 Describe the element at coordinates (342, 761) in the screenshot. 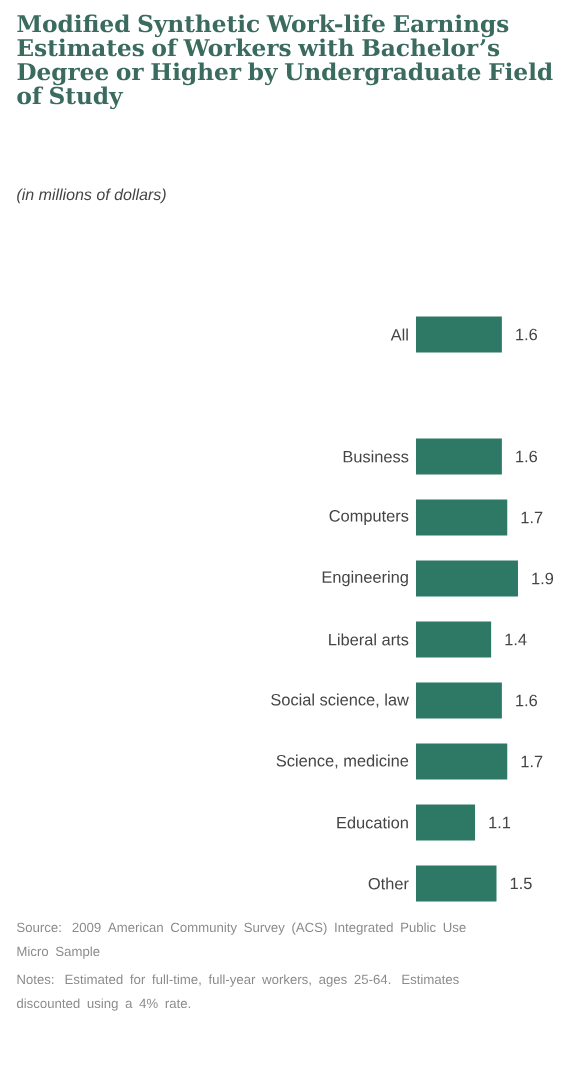

I see `y-tick-label: Science, medicine` at that location.